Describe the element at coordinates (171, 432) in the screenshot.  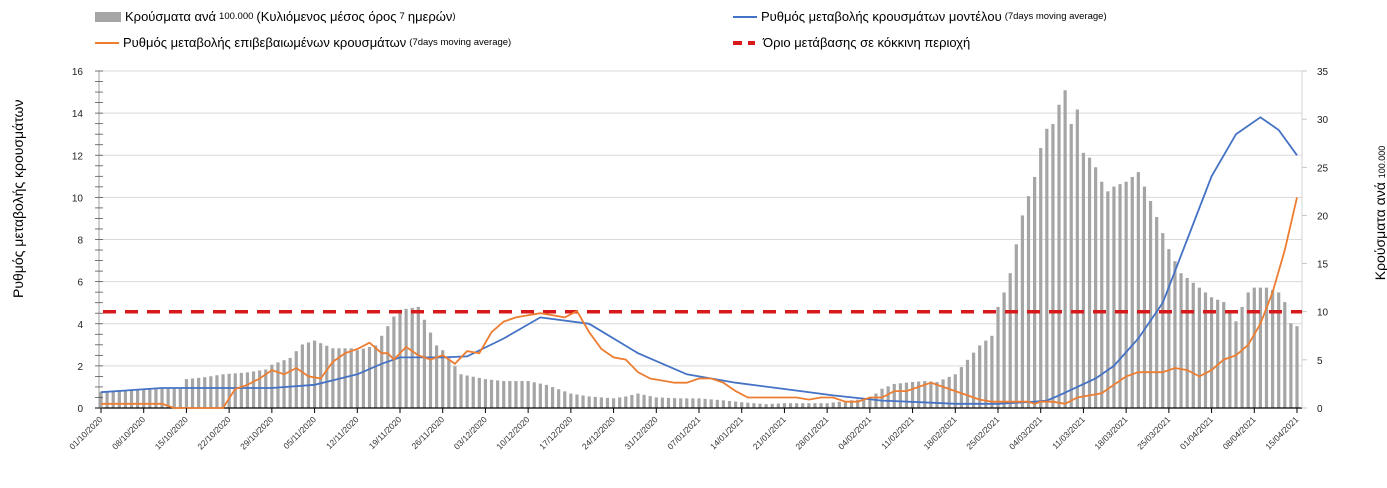
I see `x-tick-label: 15/10/2020` at that location.